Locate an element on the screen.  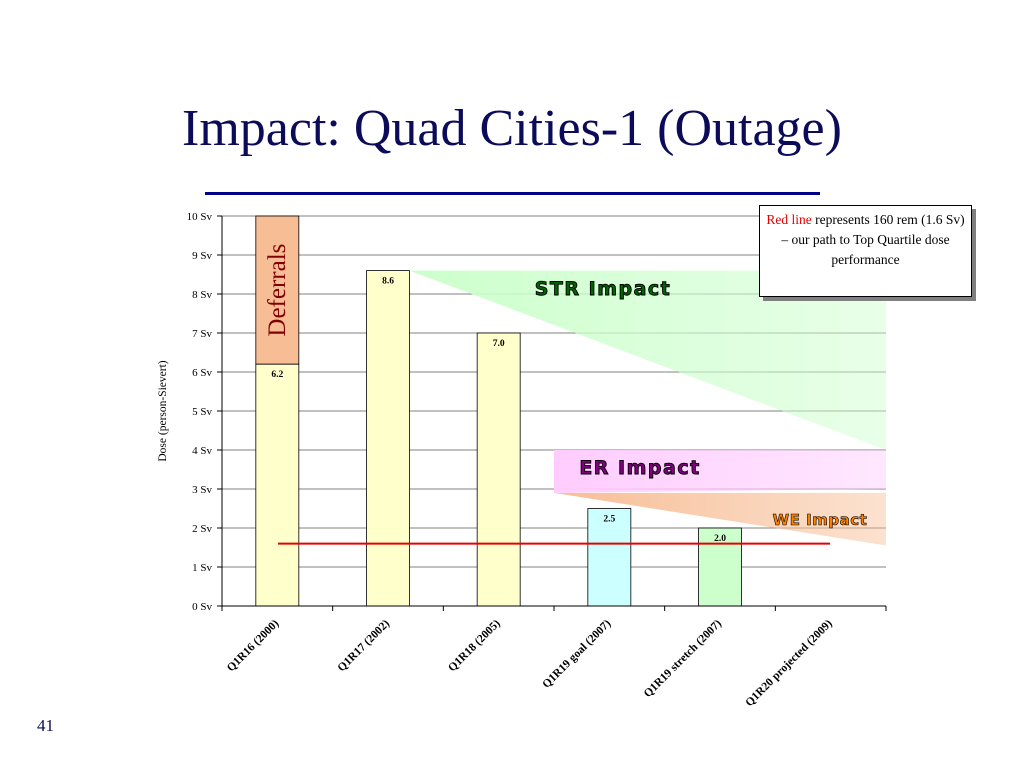
x-tick-label-1: Q1R17 (2002) is located at coordinates (364, 646).